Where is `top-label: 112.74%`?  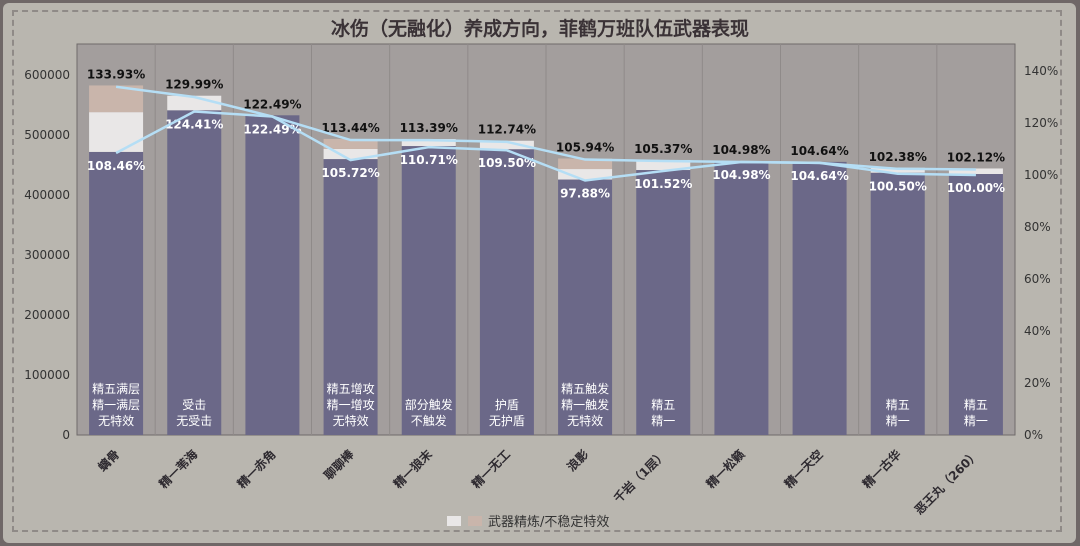
top-label: 112.74% is located at coordinates (507, 130).